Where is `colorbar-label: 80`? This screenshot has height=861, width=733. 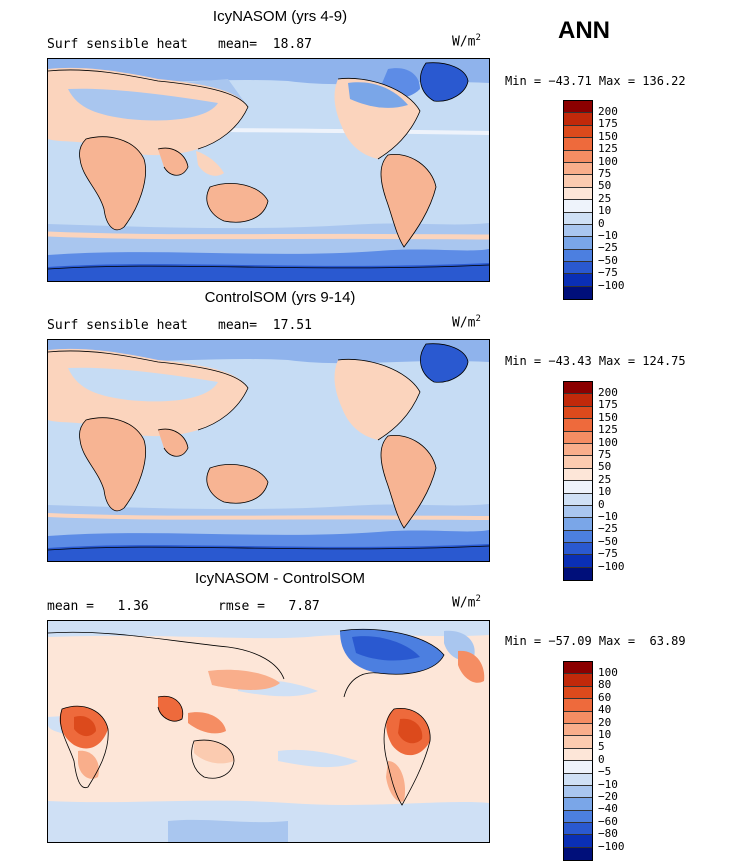
colorbar-label: 80 is located at coordinates (605, 685).